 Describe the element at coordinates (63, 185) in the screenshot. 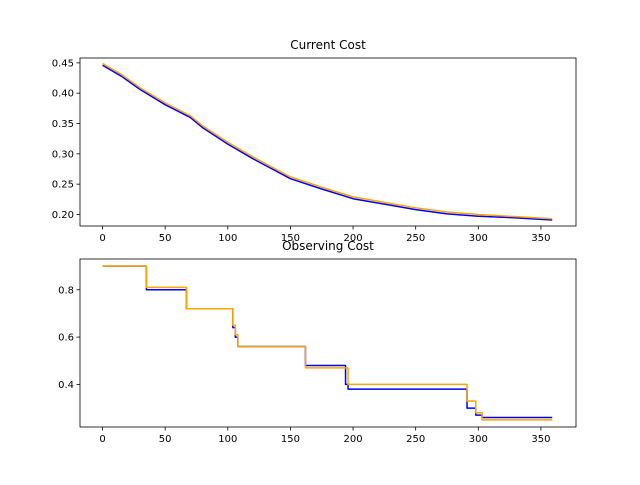

I see `current-cost-y-tick-label: 0.25` at that location.